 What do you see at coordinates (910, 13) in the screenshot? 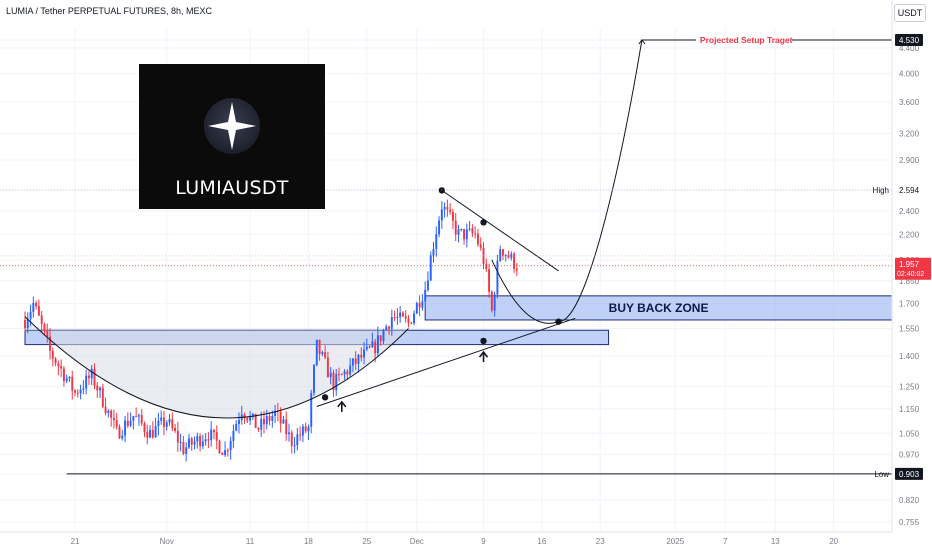
I see `currency-selector: USDT` at bounding box center [910, 13].